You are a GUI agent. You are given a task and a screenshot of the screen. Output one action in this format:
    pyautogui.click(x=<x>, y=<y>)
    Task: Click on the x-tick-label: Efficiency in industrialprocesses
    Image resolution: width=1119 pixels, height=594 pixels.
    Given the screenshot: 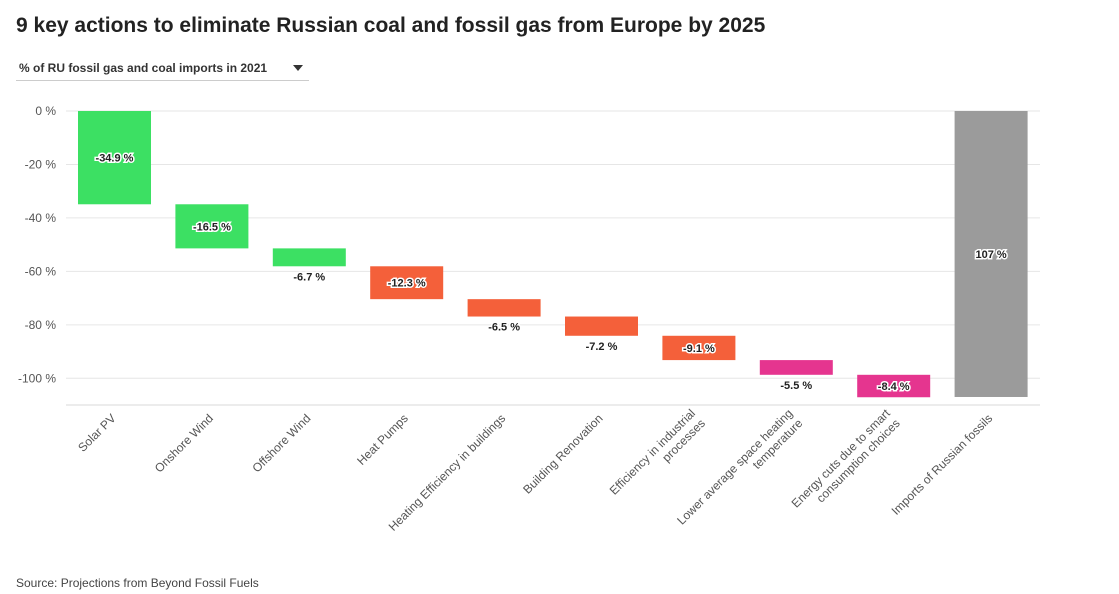 What is the action you would take?
    pyautogui.click(x=657, y=456)
    